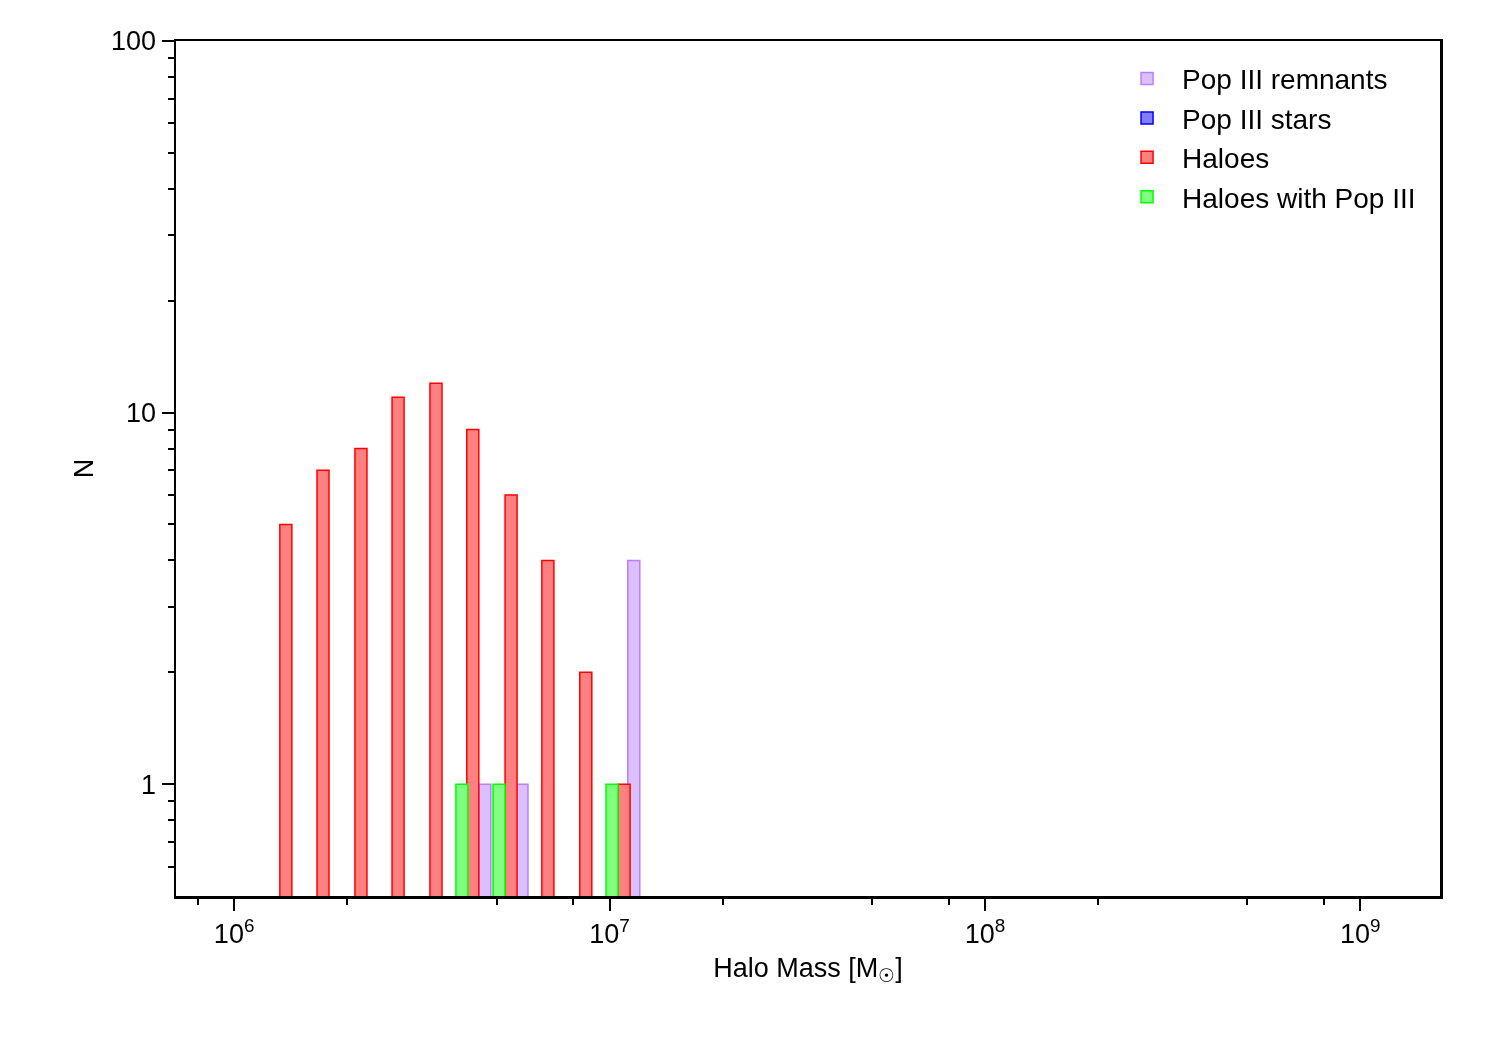  Describe the element at coordinates (134, 41) in the screenshot. I see `y-tick-label: 100` at that location.